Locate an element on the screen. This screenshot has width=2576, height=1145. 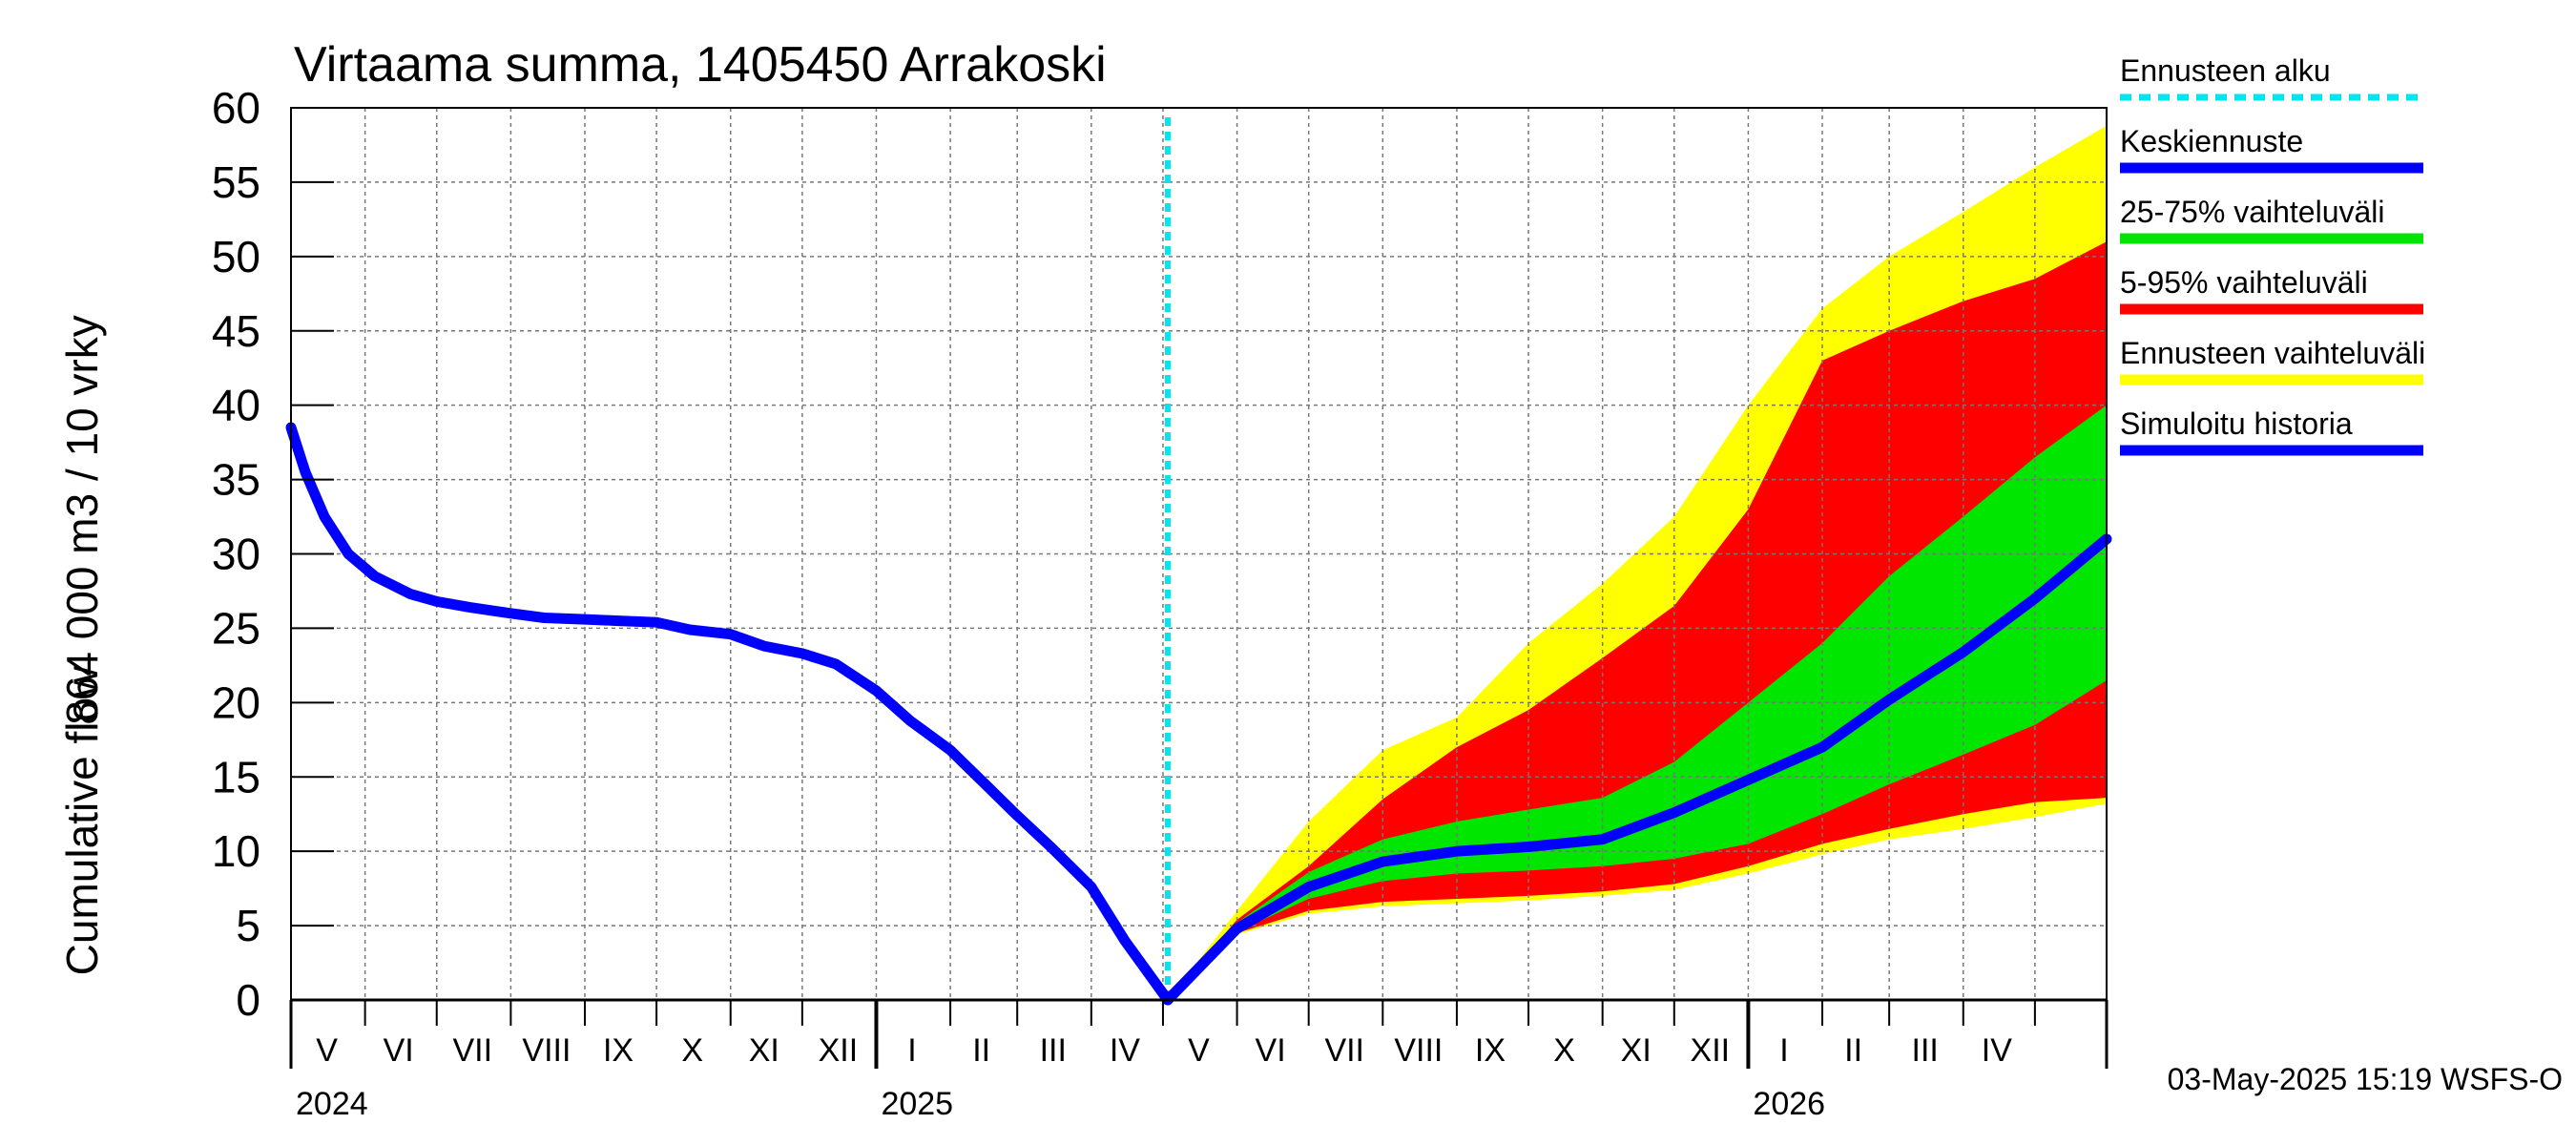
year-label: 2024 is located at coordinates (332, 1104).